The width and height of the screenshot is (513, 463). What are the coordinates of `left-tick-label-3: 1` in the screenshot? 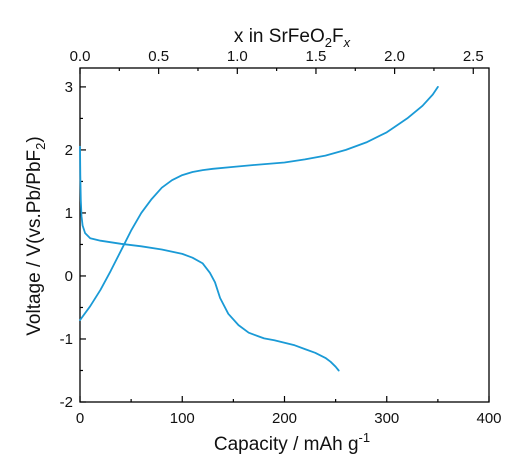 It's located at (69, 213).